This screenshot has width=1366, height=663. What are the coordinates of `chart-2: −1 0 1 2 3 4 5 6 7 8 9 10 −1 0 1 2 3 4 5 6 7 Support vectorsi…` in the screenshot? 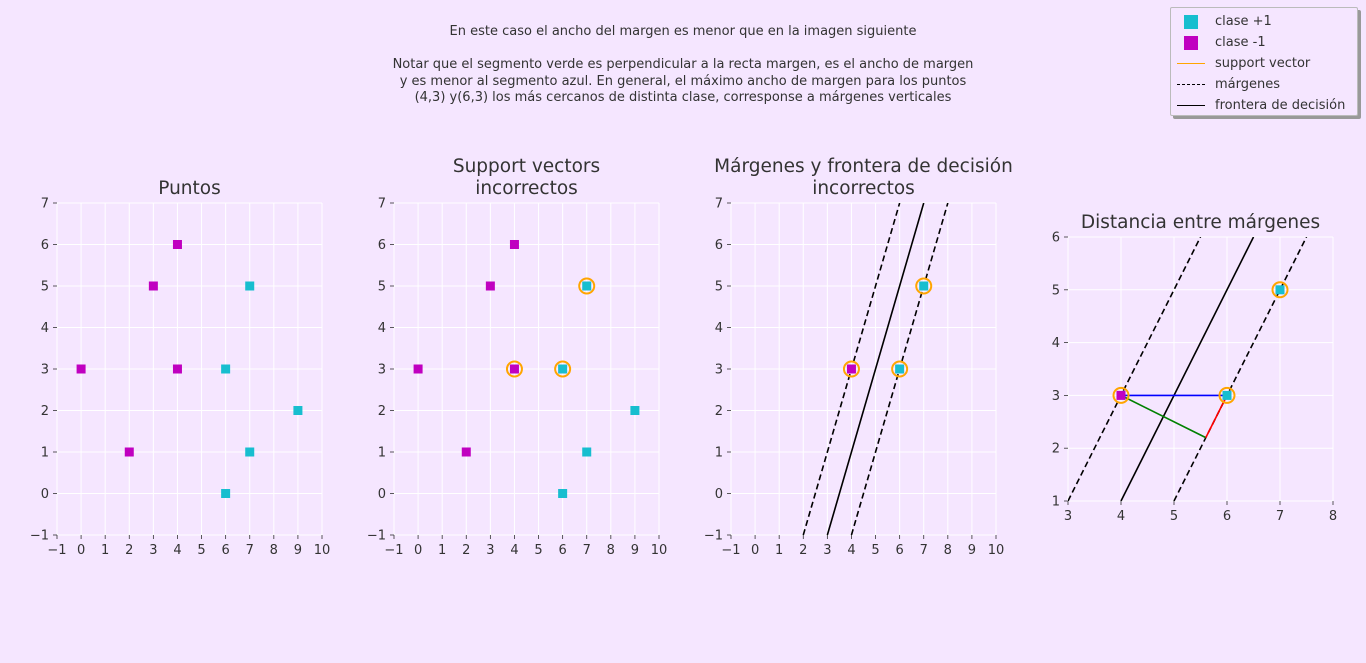 It's located at (517, 357).